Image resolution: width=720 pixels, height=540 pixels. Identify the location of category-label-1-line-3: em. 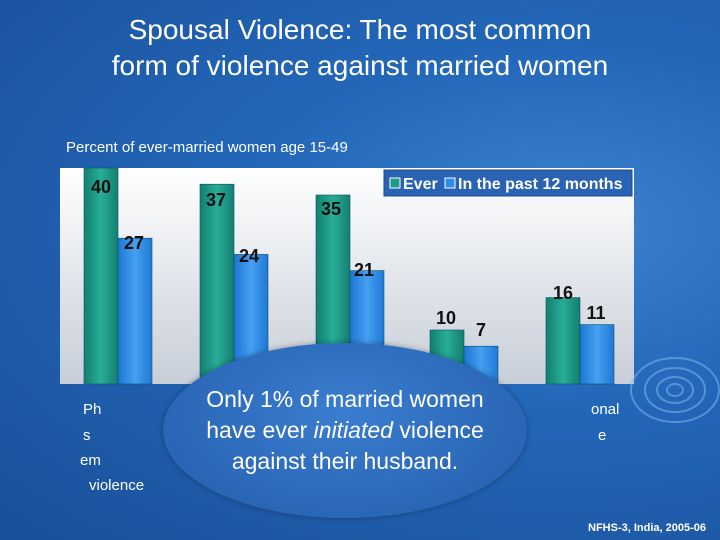
(90, 460).